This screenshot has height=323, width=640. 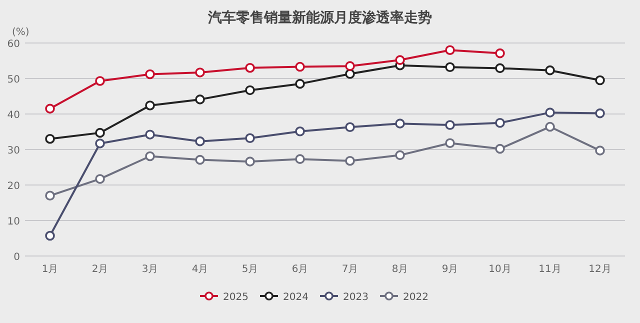 I want to click on x-tick-label: 1月, so click(x=50, y=269).